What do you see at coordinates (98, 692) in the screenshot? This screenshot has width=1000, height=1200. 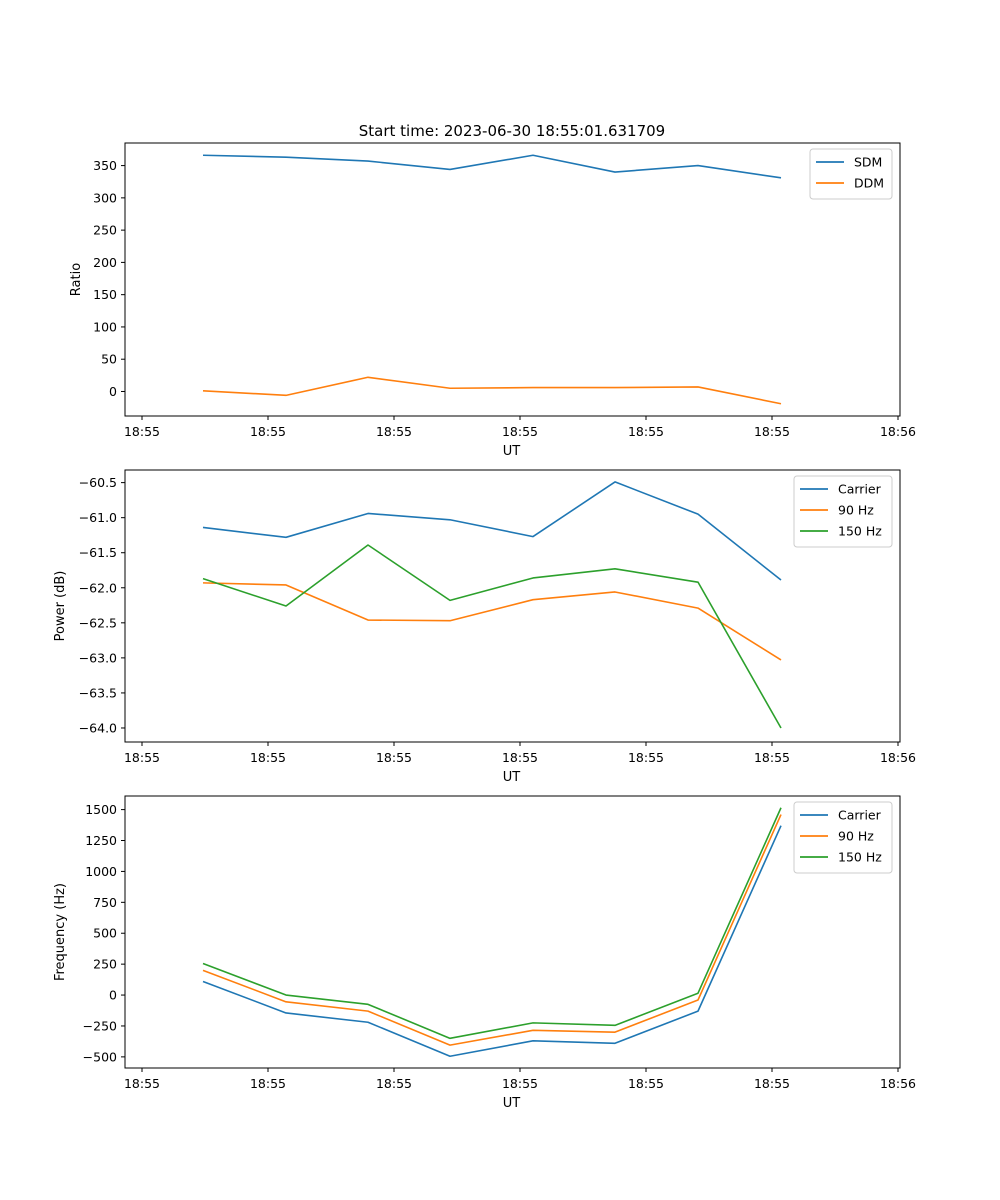 I see `y-tick-label: −63.5` at bounding box center [98, 692].